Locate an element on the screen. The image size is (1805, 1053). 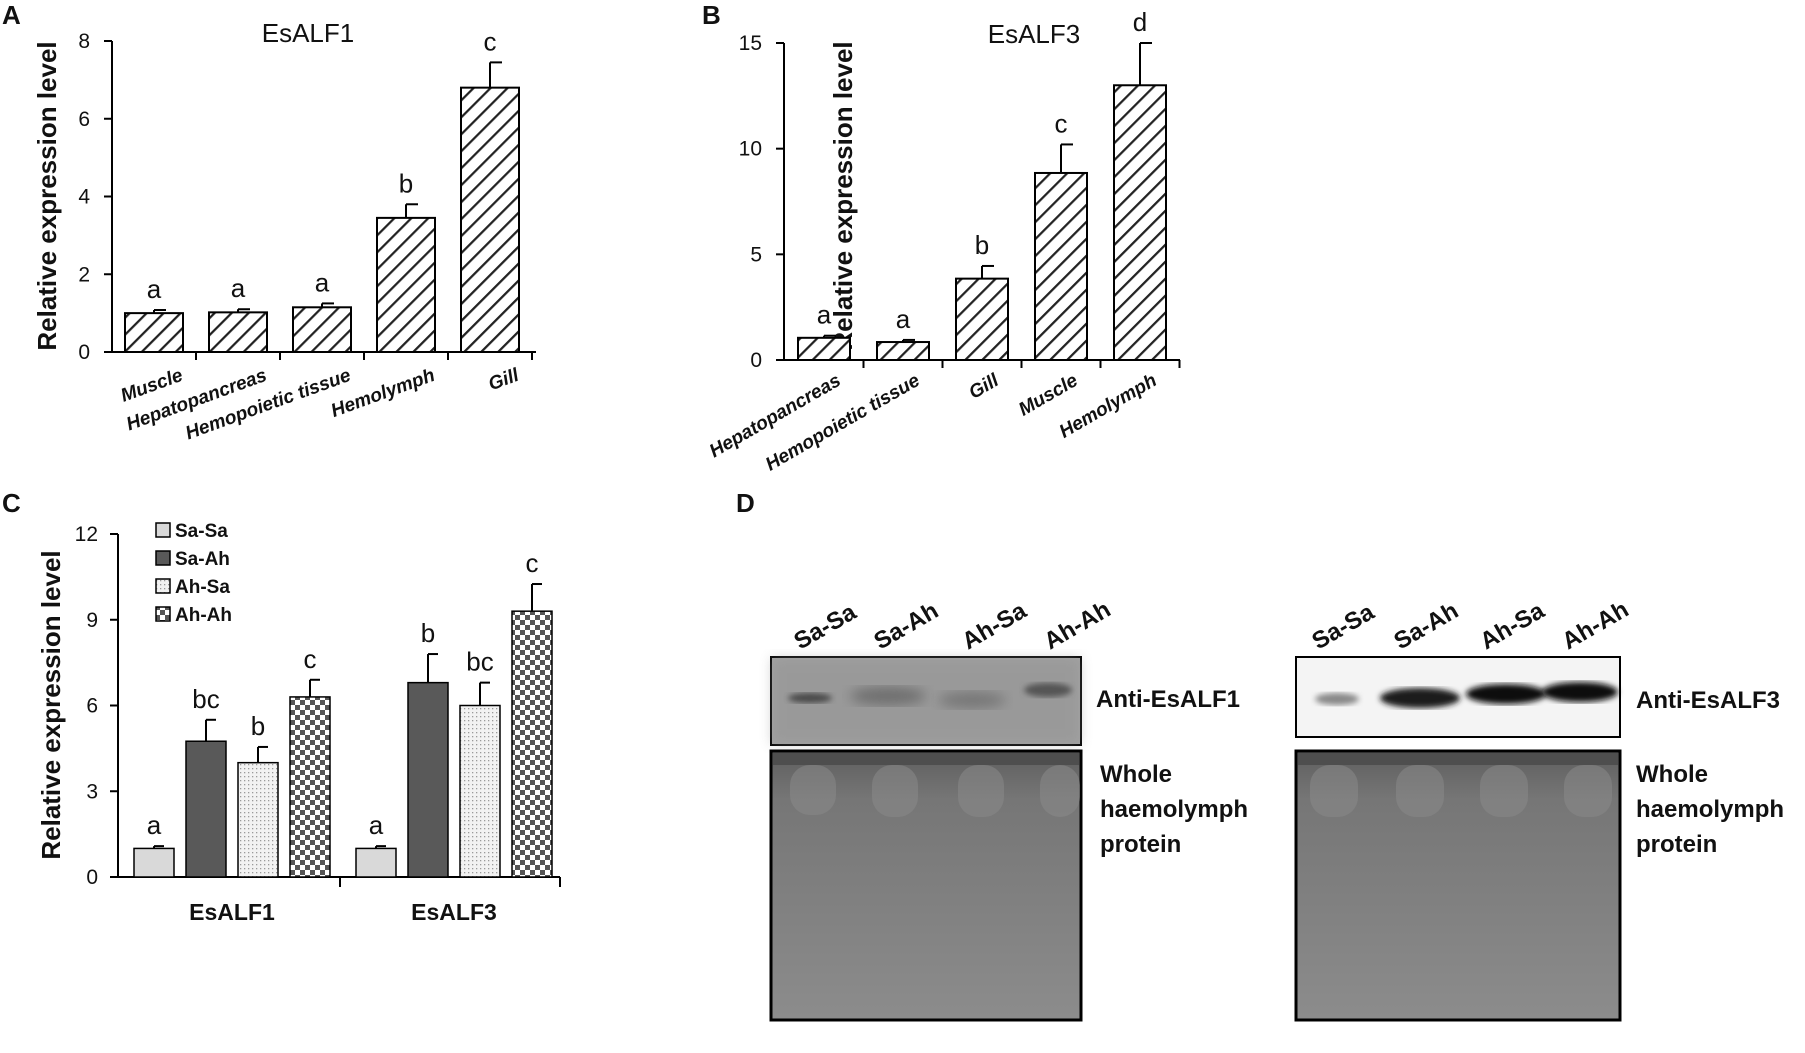
chart-a-ytick-label: 8 is located at coordinates (84, 41).